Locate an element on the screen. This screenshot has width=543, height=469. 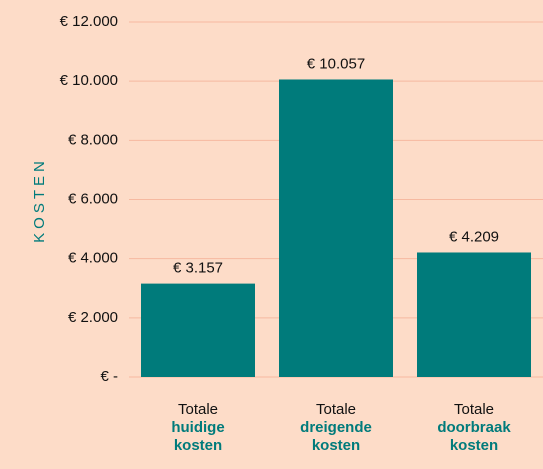
y-tick-label: € 8.000 is located at coordinates (93, 139).